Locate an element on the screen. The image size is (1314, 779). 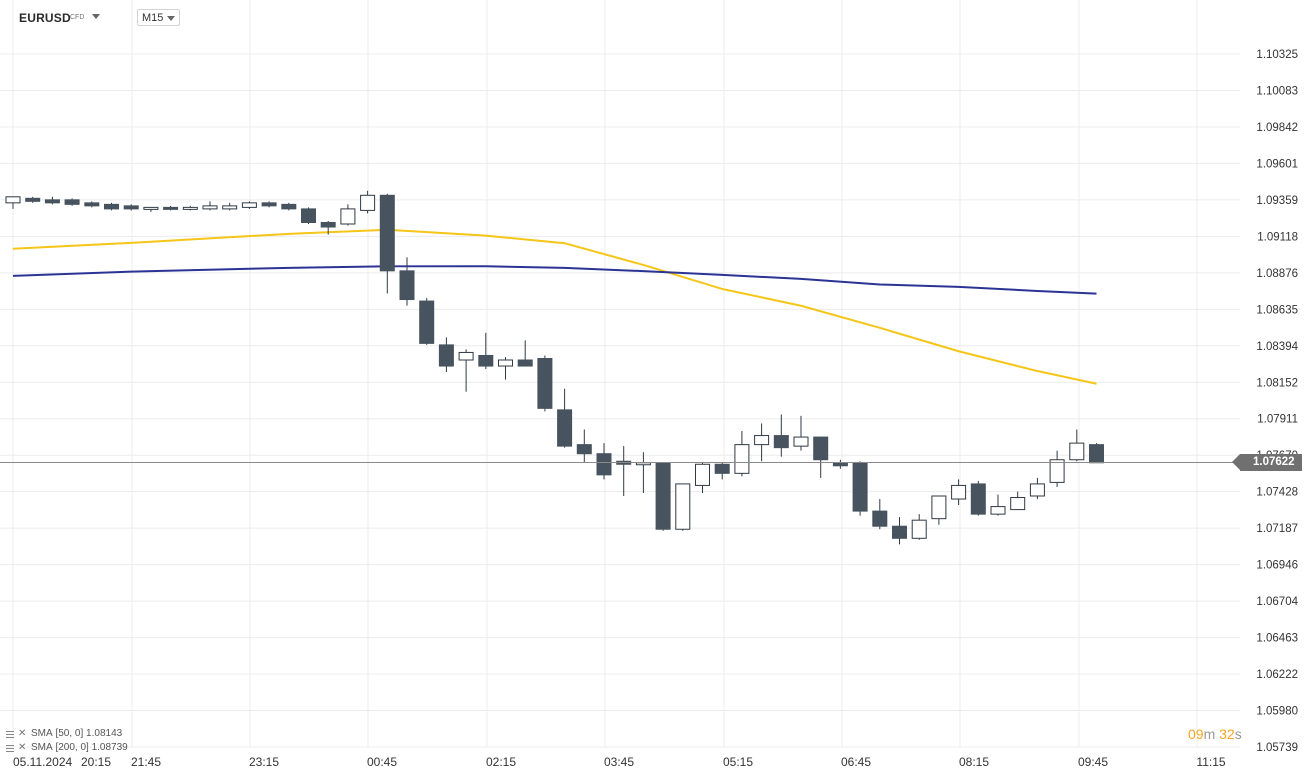
y-tick-label: 1.08394 is located at coordinates (1277, 347).